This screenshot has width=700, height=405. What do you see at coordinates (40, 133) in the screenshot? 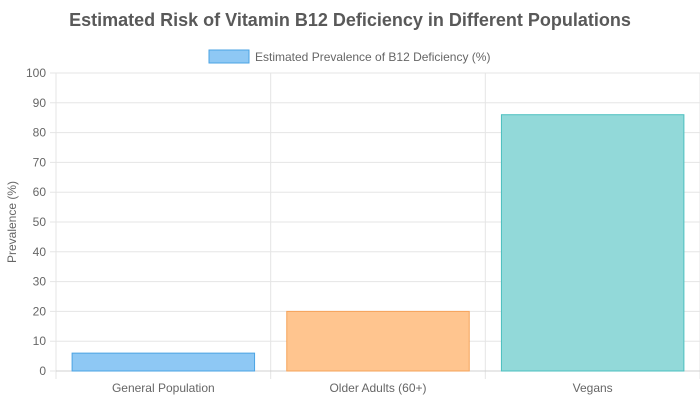
I see `y-tick-label: 80` at bounding box center [40, 133].